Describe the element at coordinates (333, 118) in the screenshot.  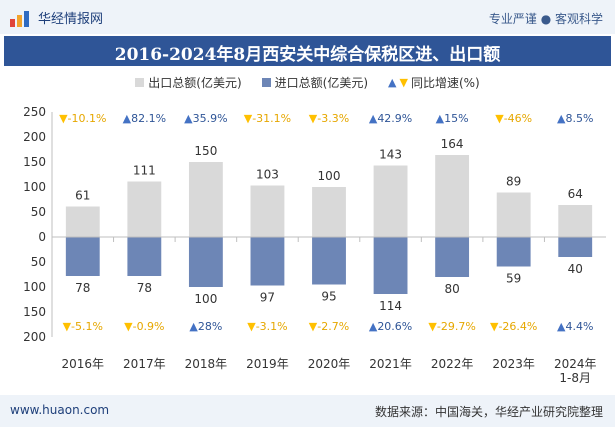
I see `growth-value: -3.3%` at that location.